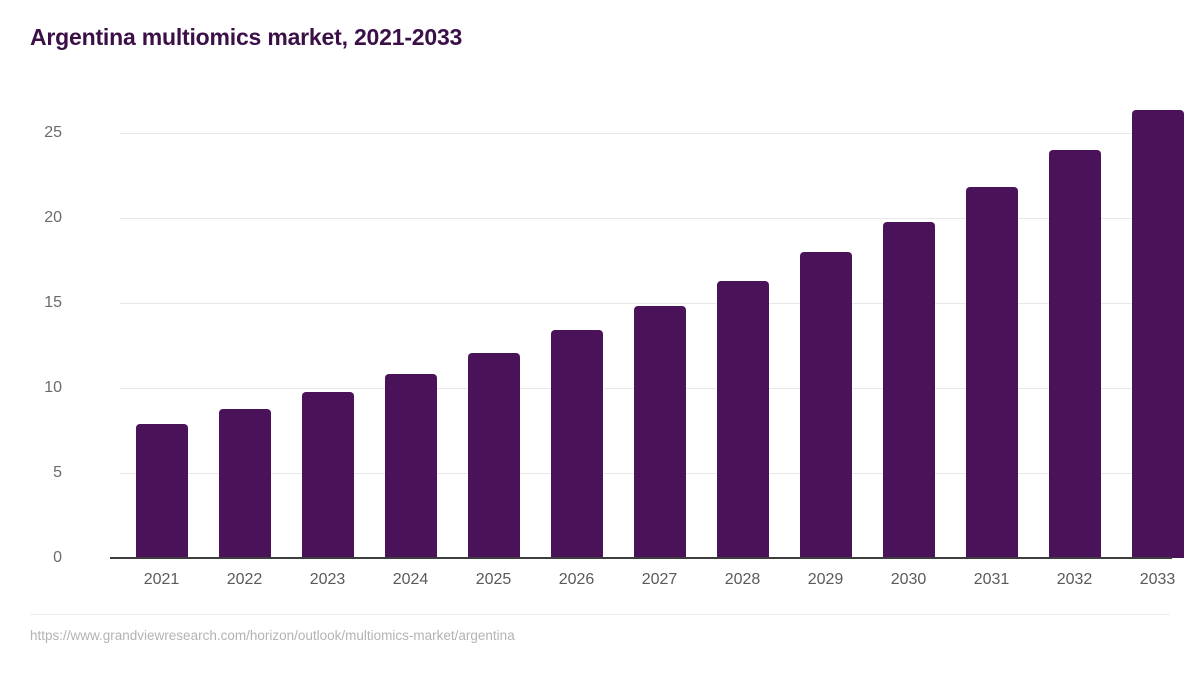  Describe the element at coordinates (576, 444) in the screenshot. I see `bar-2026` at that location.